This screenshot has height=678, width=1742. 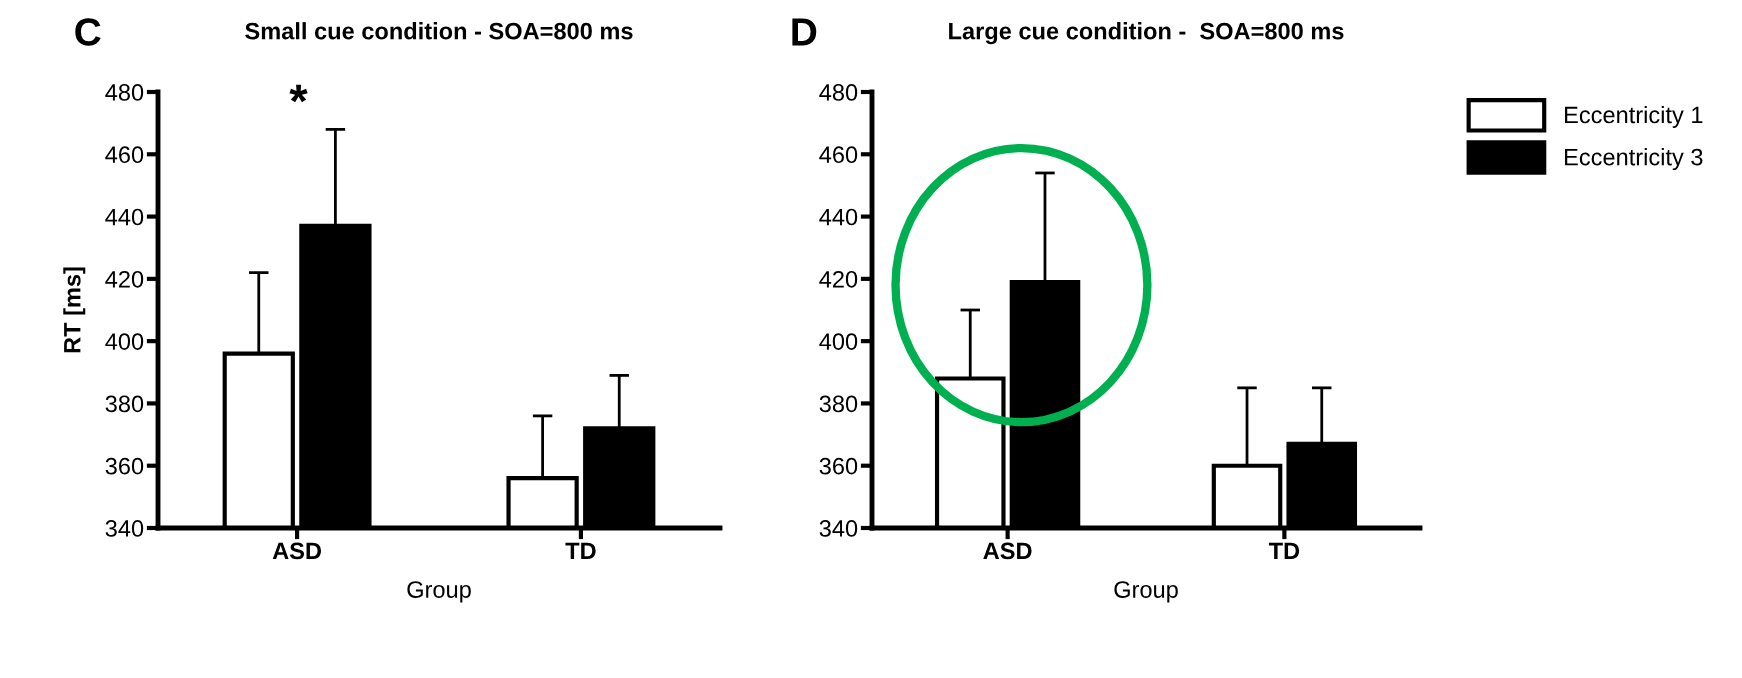 I want to click on text: C, so click(x=88, y=32).